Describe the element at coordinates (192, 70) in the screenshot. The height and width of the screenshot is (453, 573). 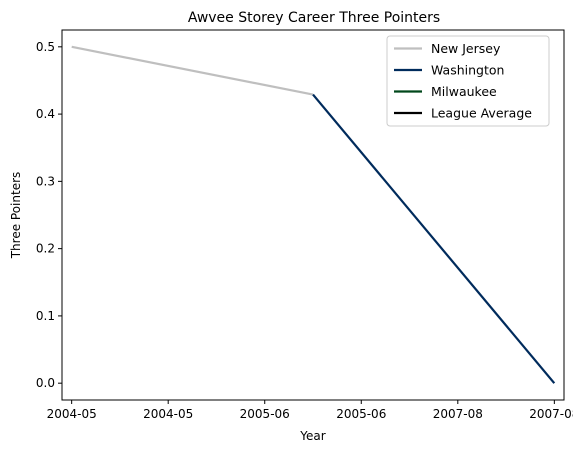
I see `series-line-new-jersey` at that location.